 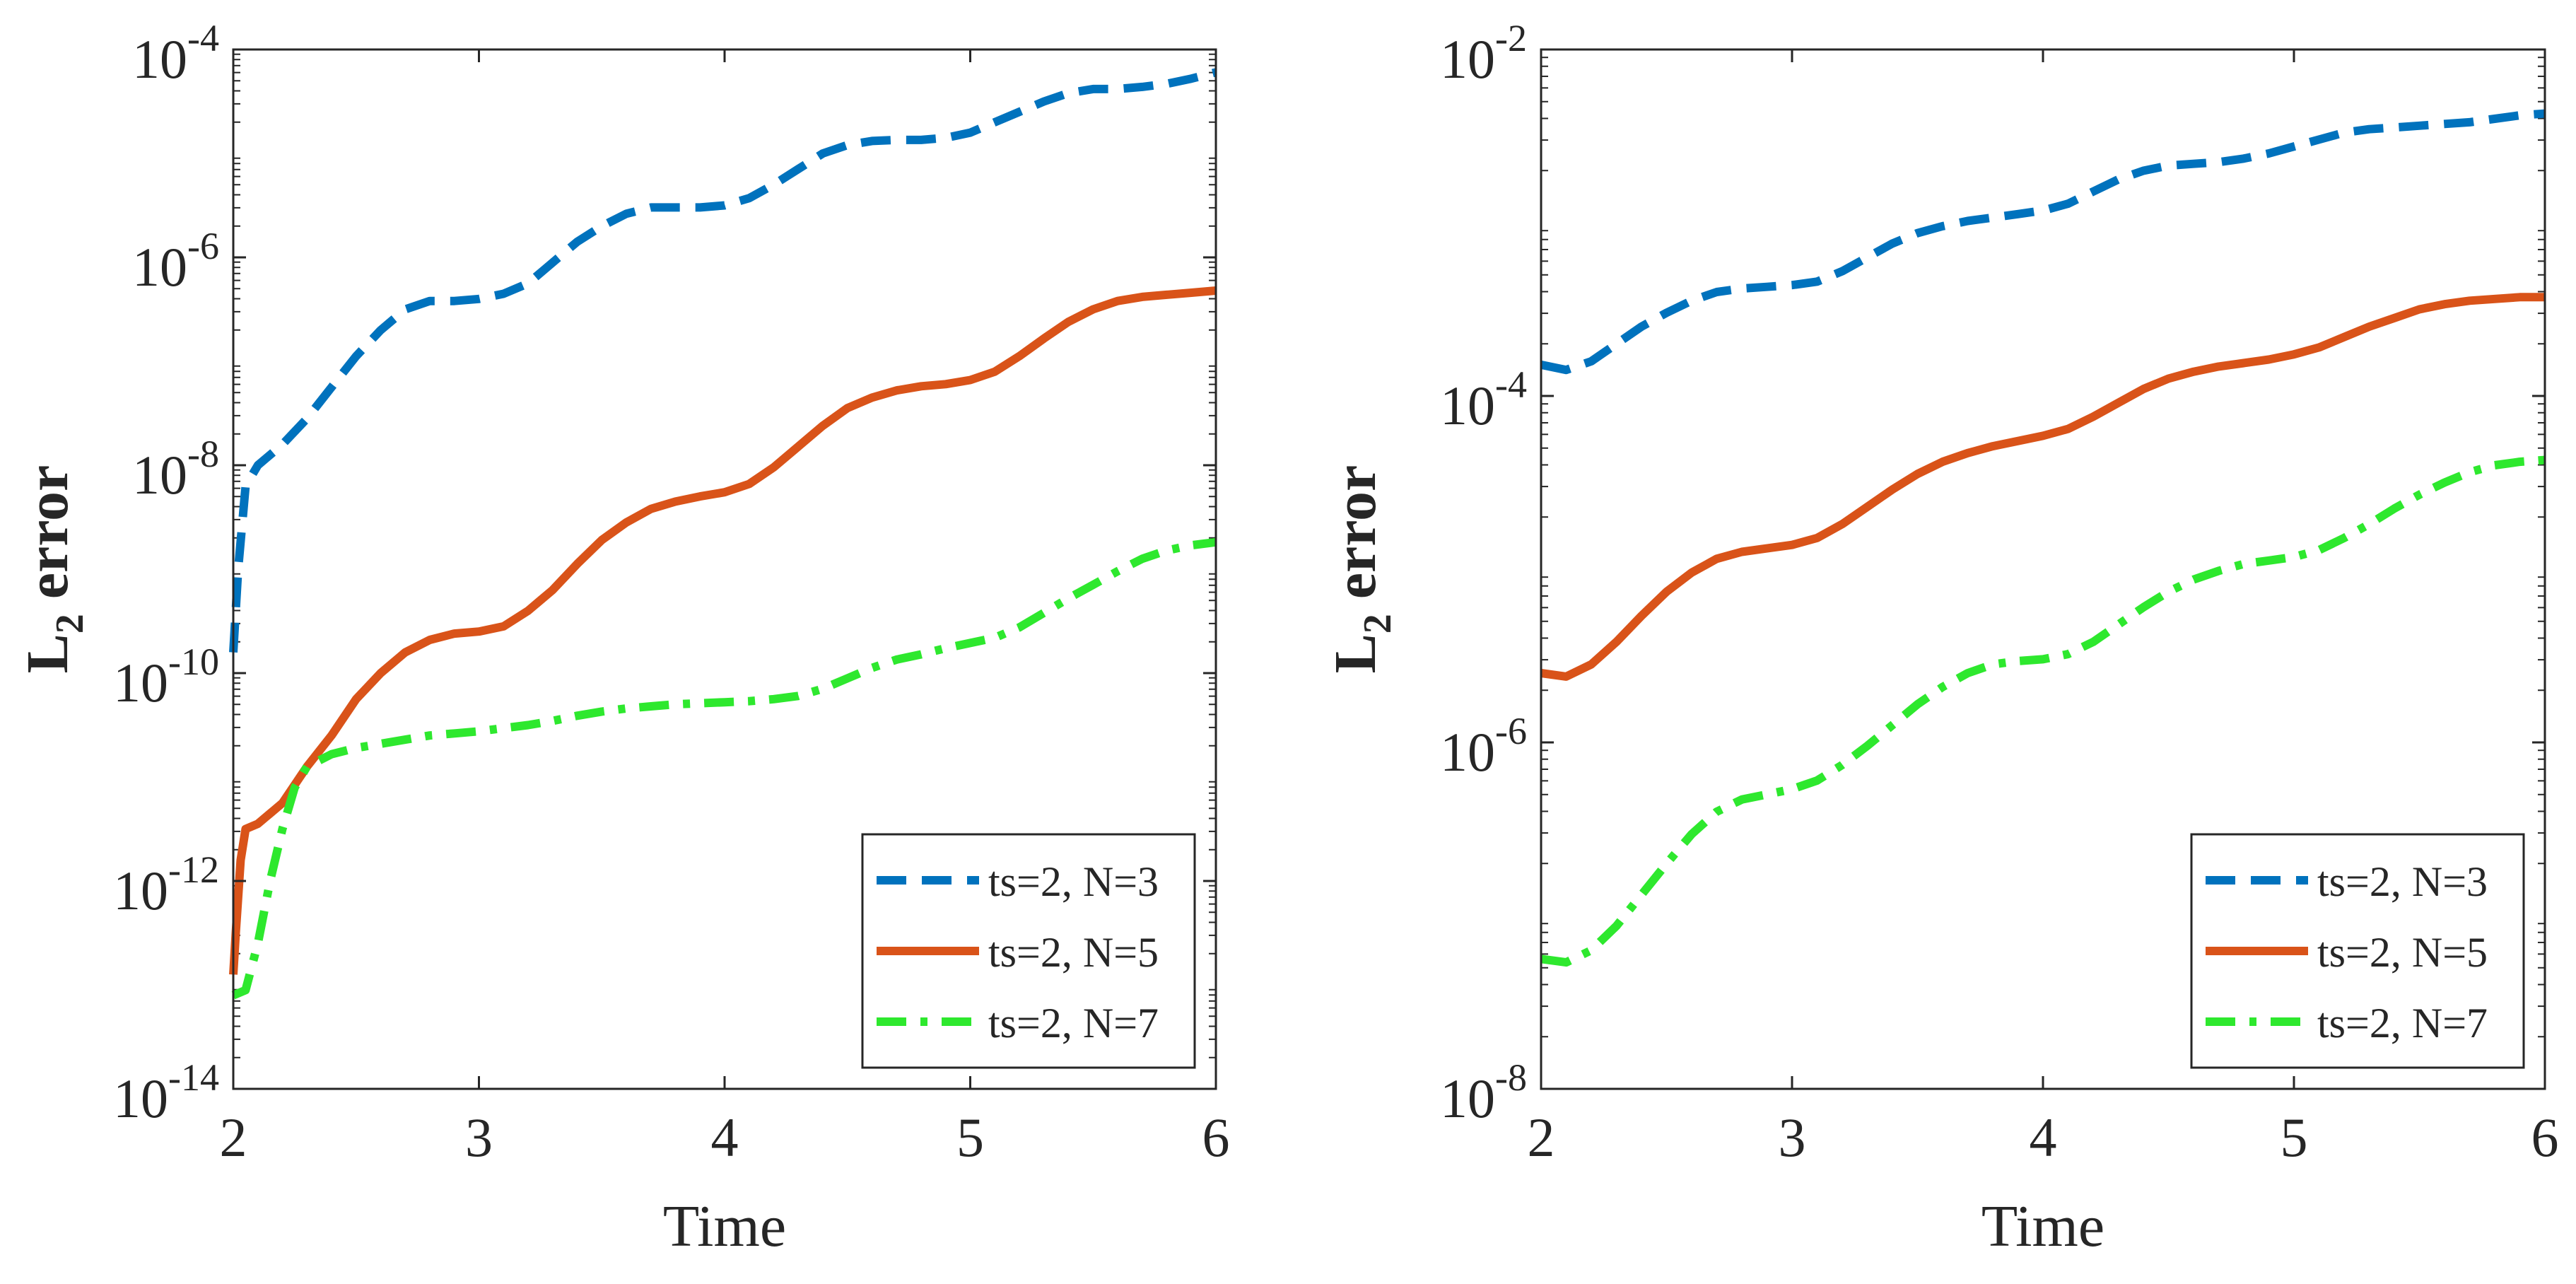 I want to click on left-legend-label-n5: ts=2, N=5, so click(x=1074, y=952).